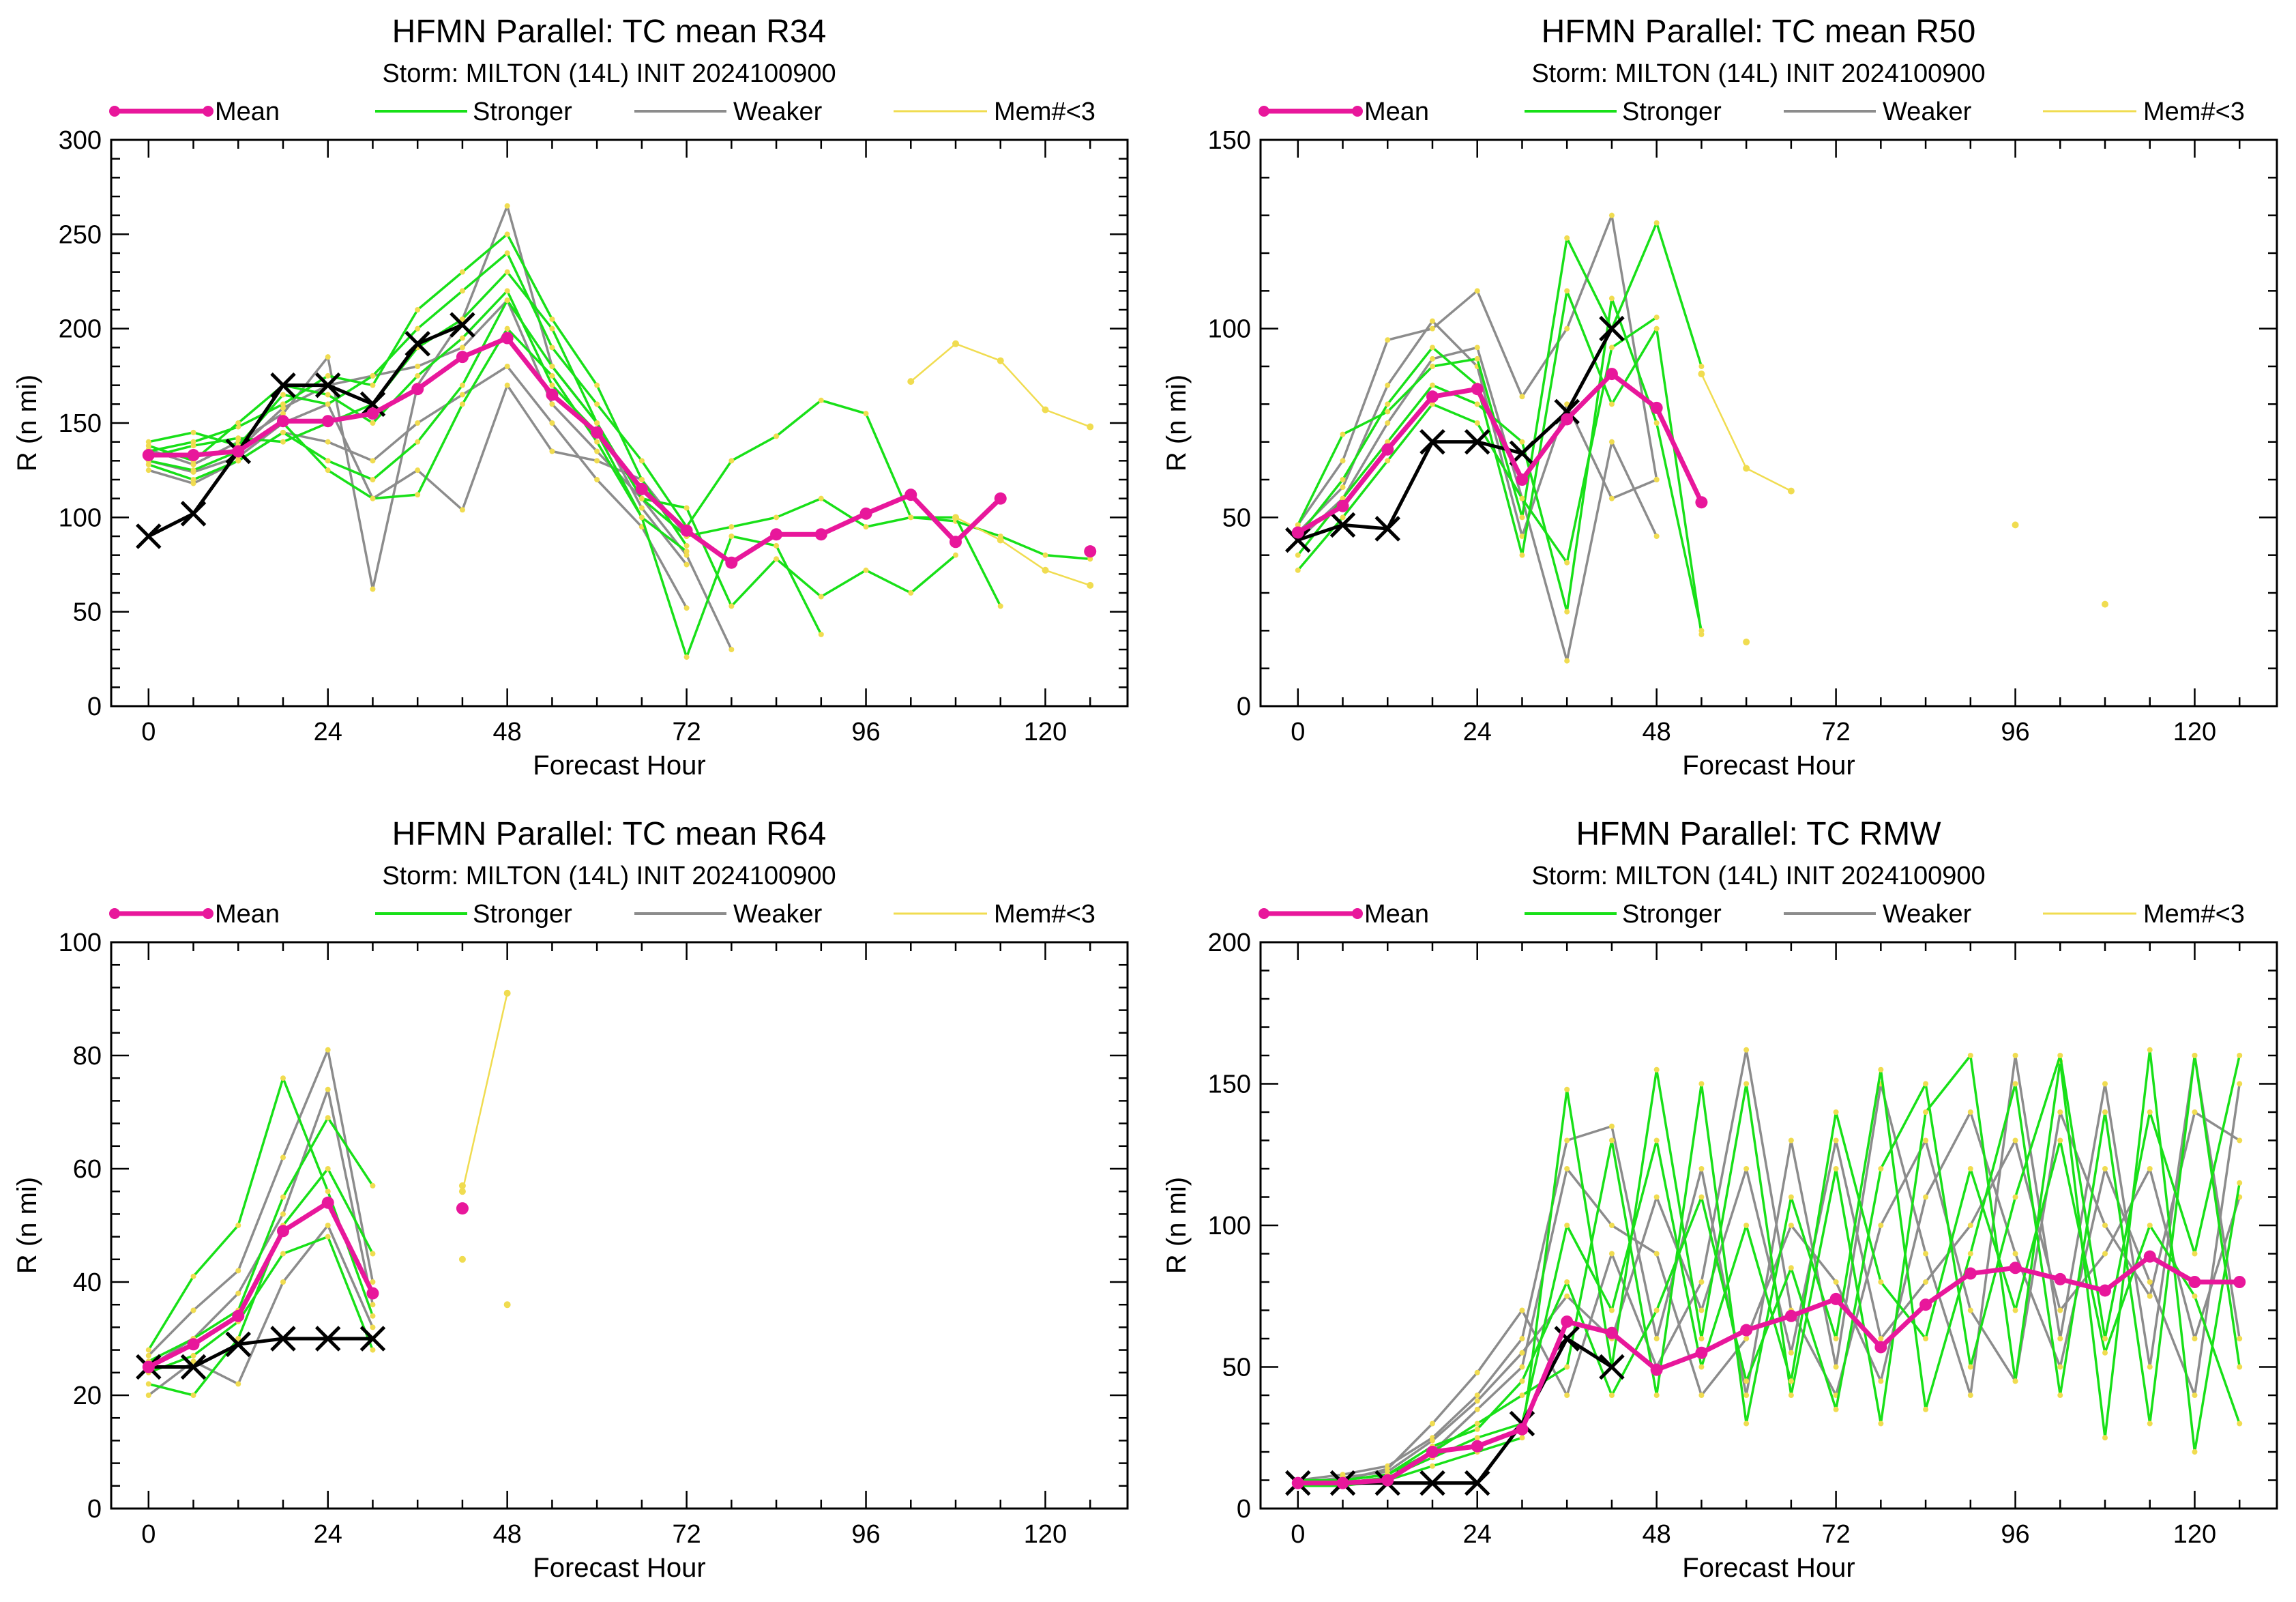  Describe the element at coordinates (1477, 442) in the screenshot. I see `observed-marker` at that location.